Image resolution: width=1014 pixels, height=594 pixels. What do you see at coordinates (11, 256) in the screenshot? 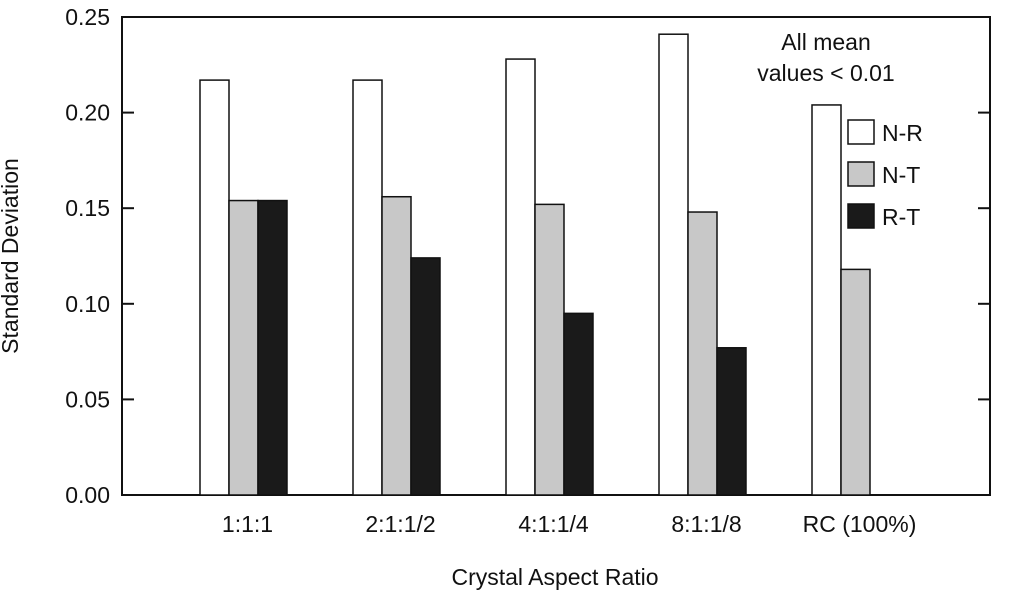
I see `y-axis-label: Standard Deviation` at bounding box center [11, 256].